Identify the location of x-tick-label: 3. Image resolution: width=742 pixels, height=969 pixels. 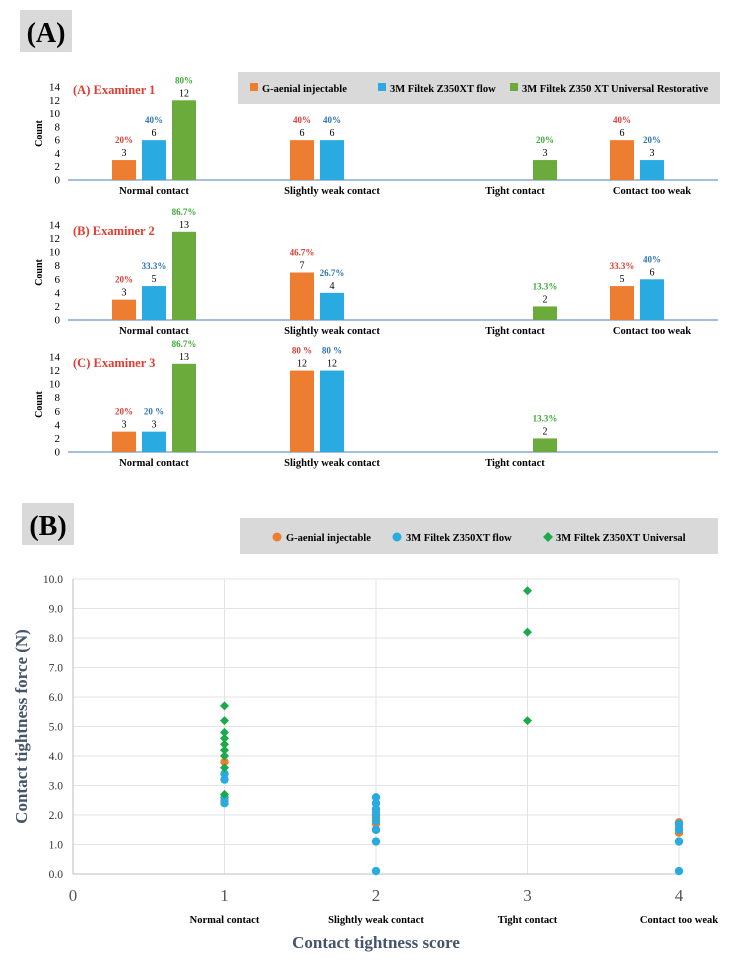
(527, 895).